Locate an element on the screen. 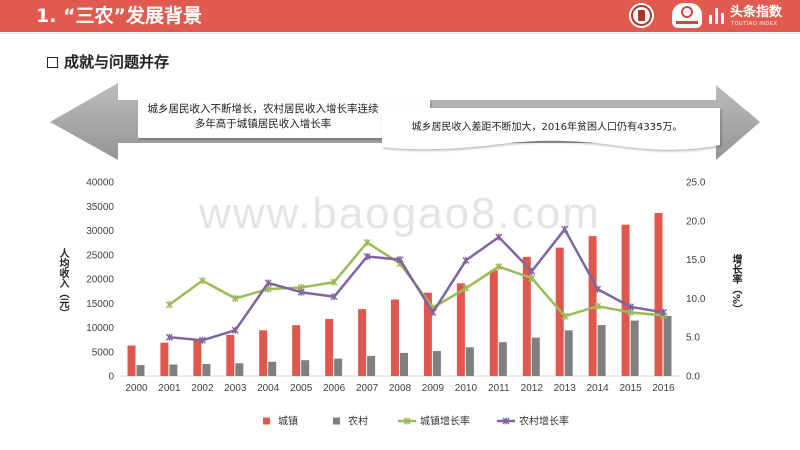 The height and width of the screenshot is (450, 800). rural-growth-point-2003 is located at coordinates (235, 330).